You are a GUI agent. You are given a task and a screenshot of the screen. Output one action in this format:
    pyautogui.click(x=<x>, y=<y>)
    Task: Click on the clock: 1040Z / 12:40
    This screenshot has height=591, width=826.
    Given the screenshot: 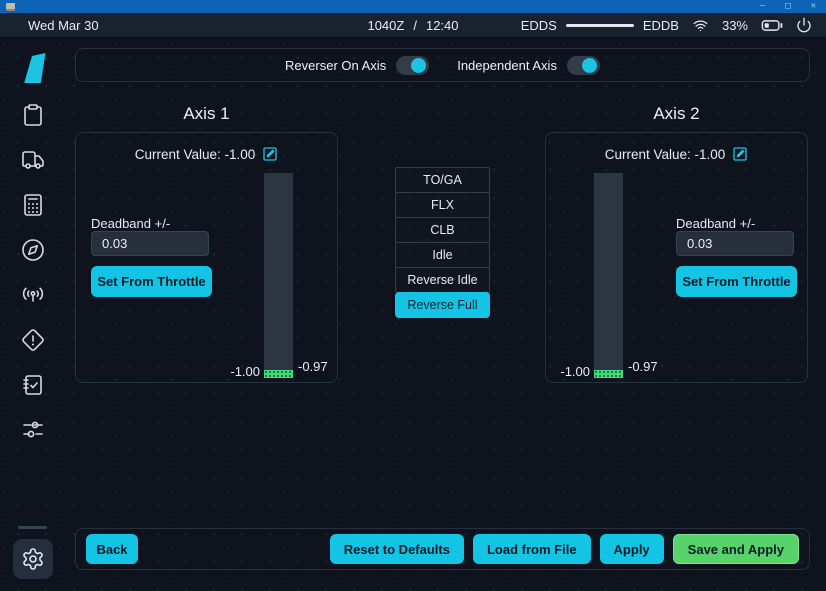 What is the action you would take?
    pyautogui.click(x=412, y=25)
    